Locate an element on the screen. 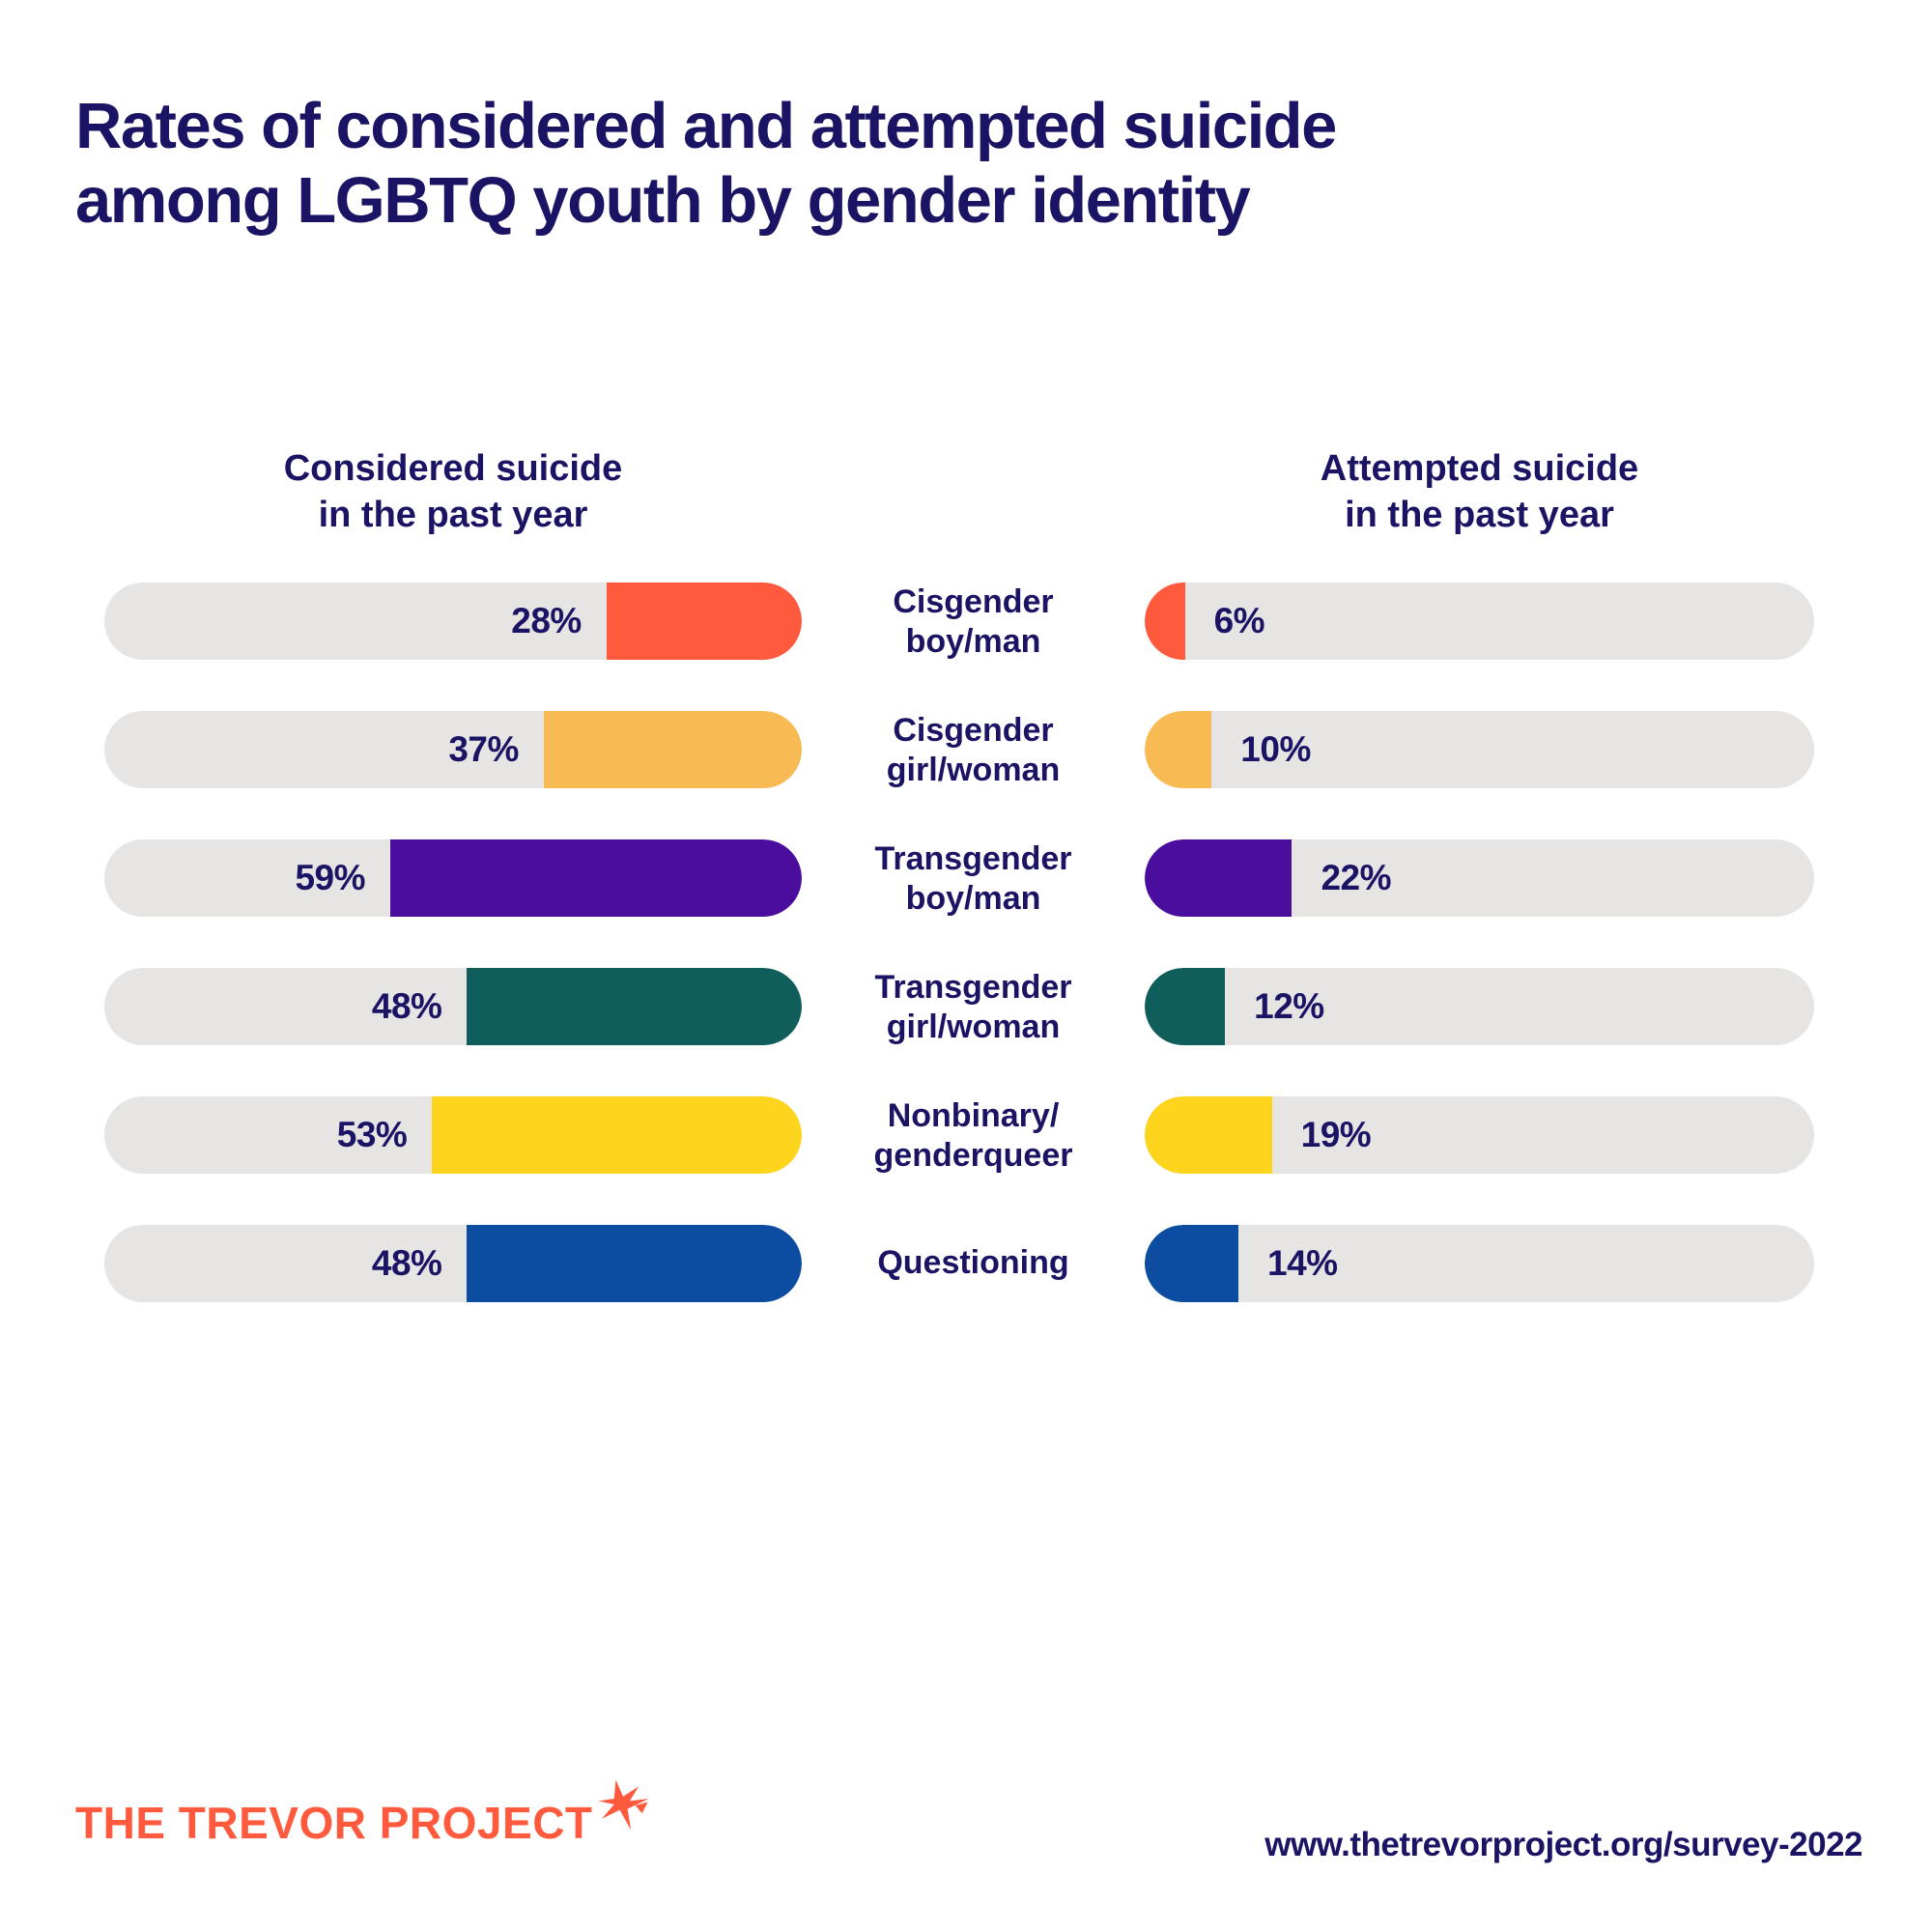 Image resolution: width=1932 pixels, height=1932 pixels. attempted-bar-track: 10% is located at coordinates (1479, 749).